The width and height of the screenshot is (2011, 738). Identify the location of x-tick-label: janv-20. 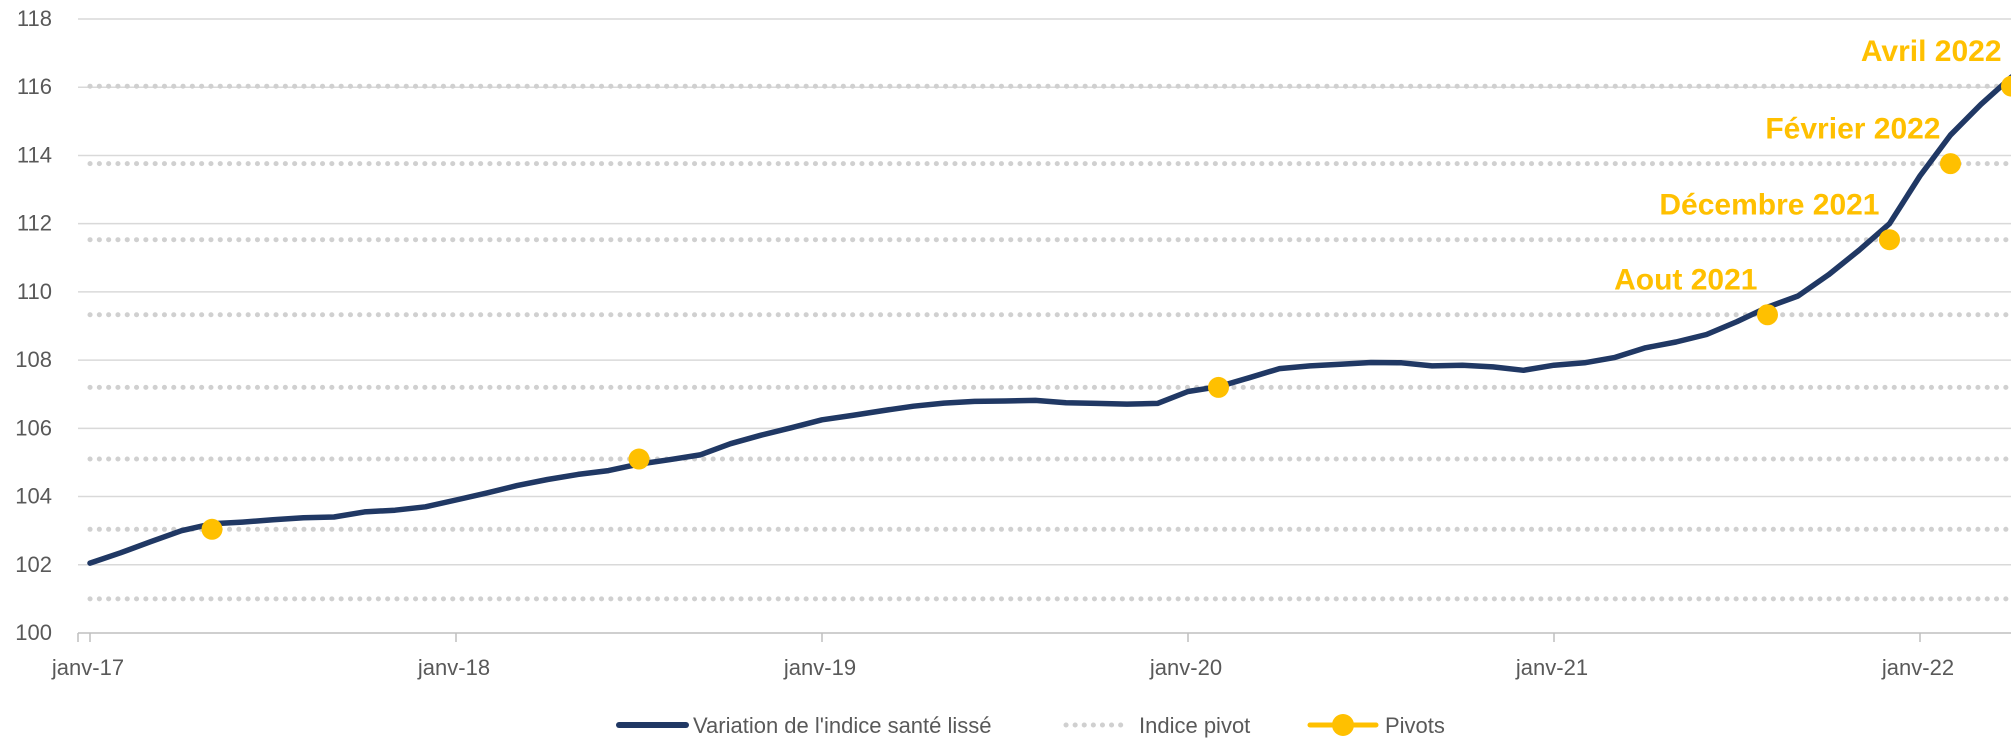
(1185, 667).